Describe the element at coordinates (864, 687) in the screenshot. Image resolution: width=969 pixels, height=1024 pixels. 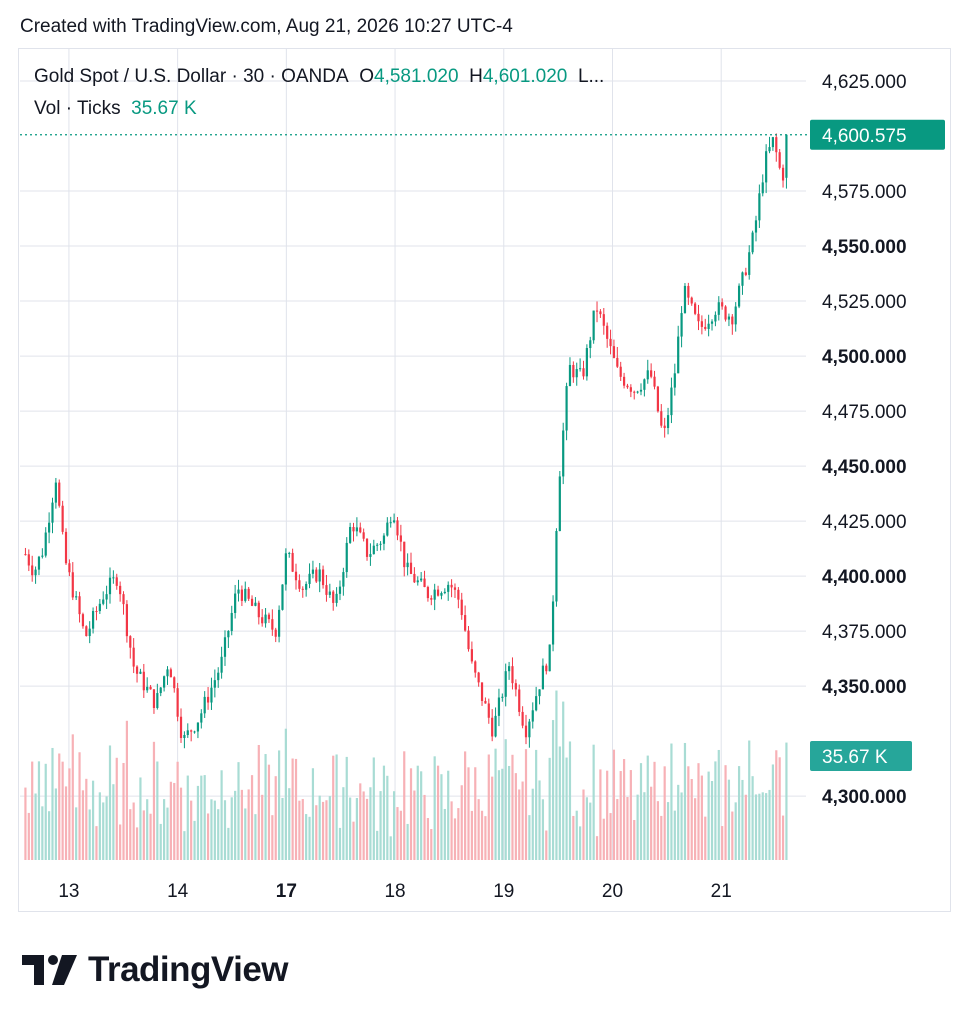
I see `price-tick-label: 4,350.000` at that location.